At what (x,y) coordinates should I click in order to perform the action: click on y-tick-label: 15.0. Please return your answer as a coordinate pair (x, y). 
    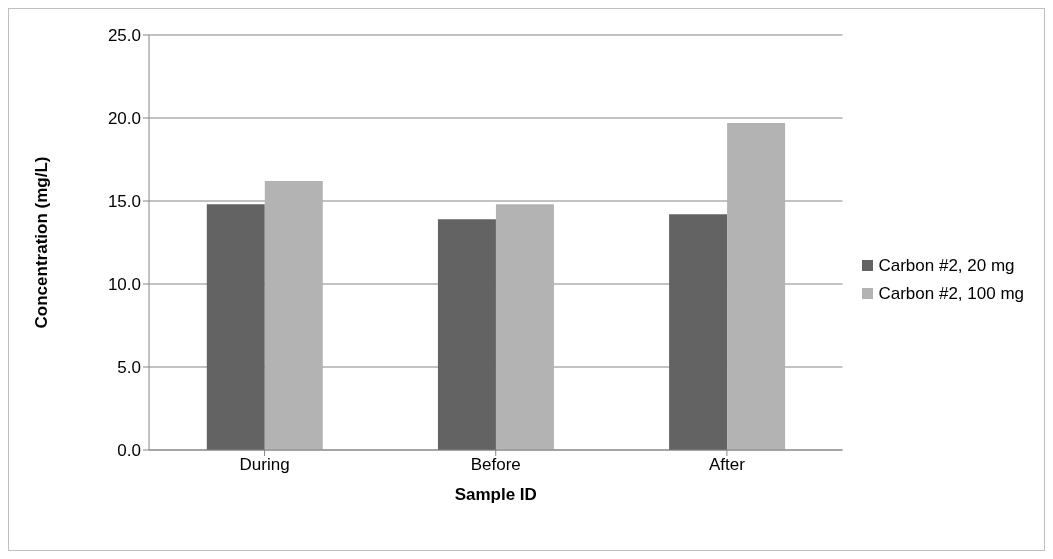
    Looking at the image, I should click on (124, 202).